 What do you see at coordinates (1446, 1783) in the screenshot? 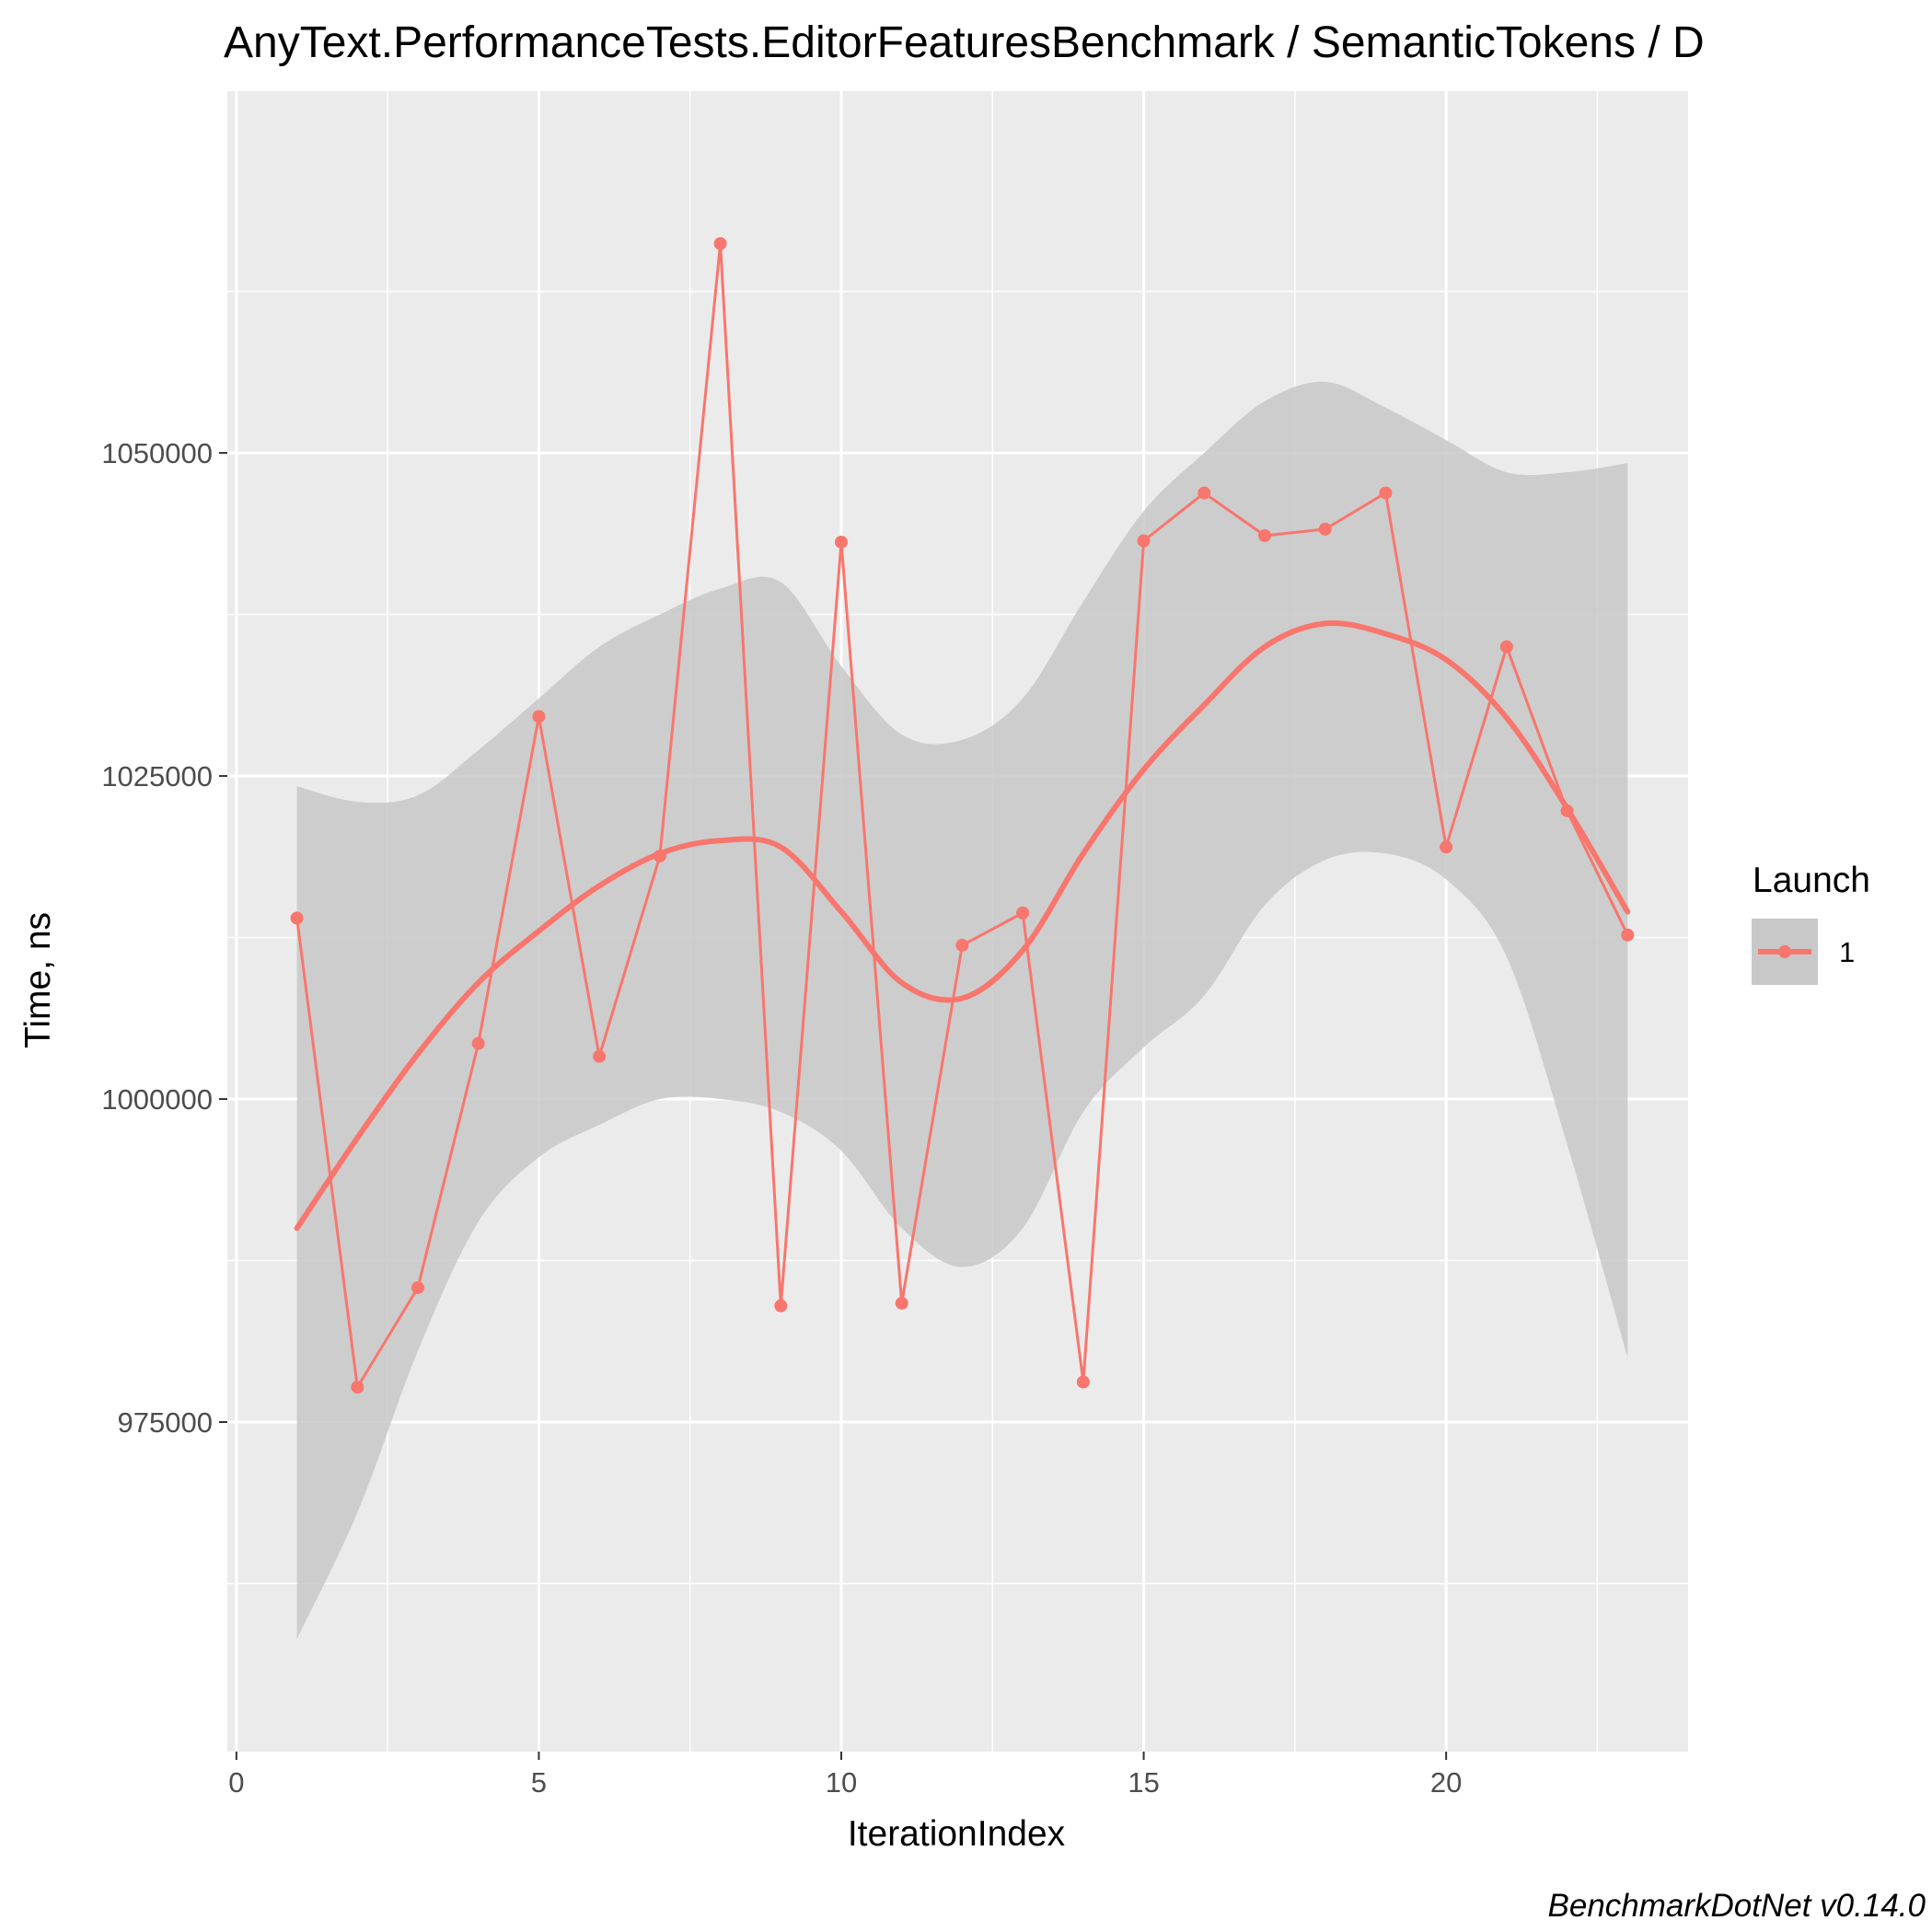
I see `x-tick-label: 20` at bounding box center [1446, 1783].